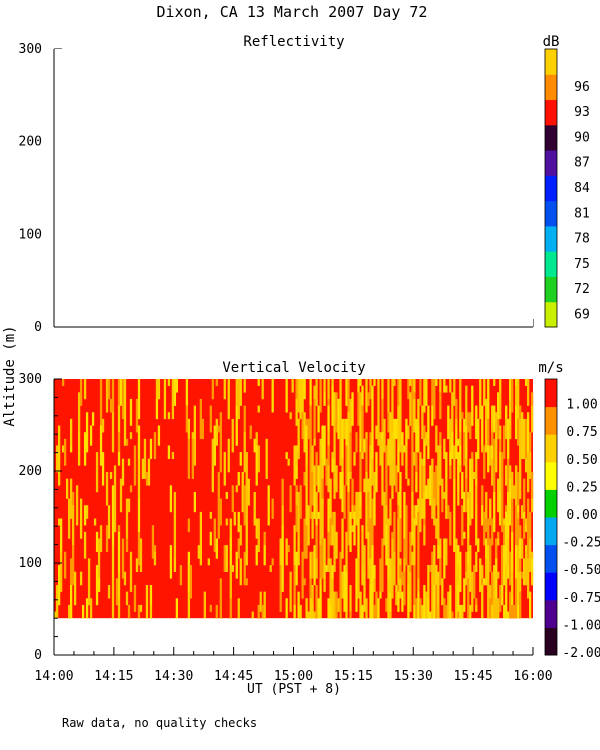 This screenshot has width=600, height=750. What do you see at coordinates (581, 405) in the screenshot?
I see `colorbar-label: 1.00` at bounding box center [581, 405].